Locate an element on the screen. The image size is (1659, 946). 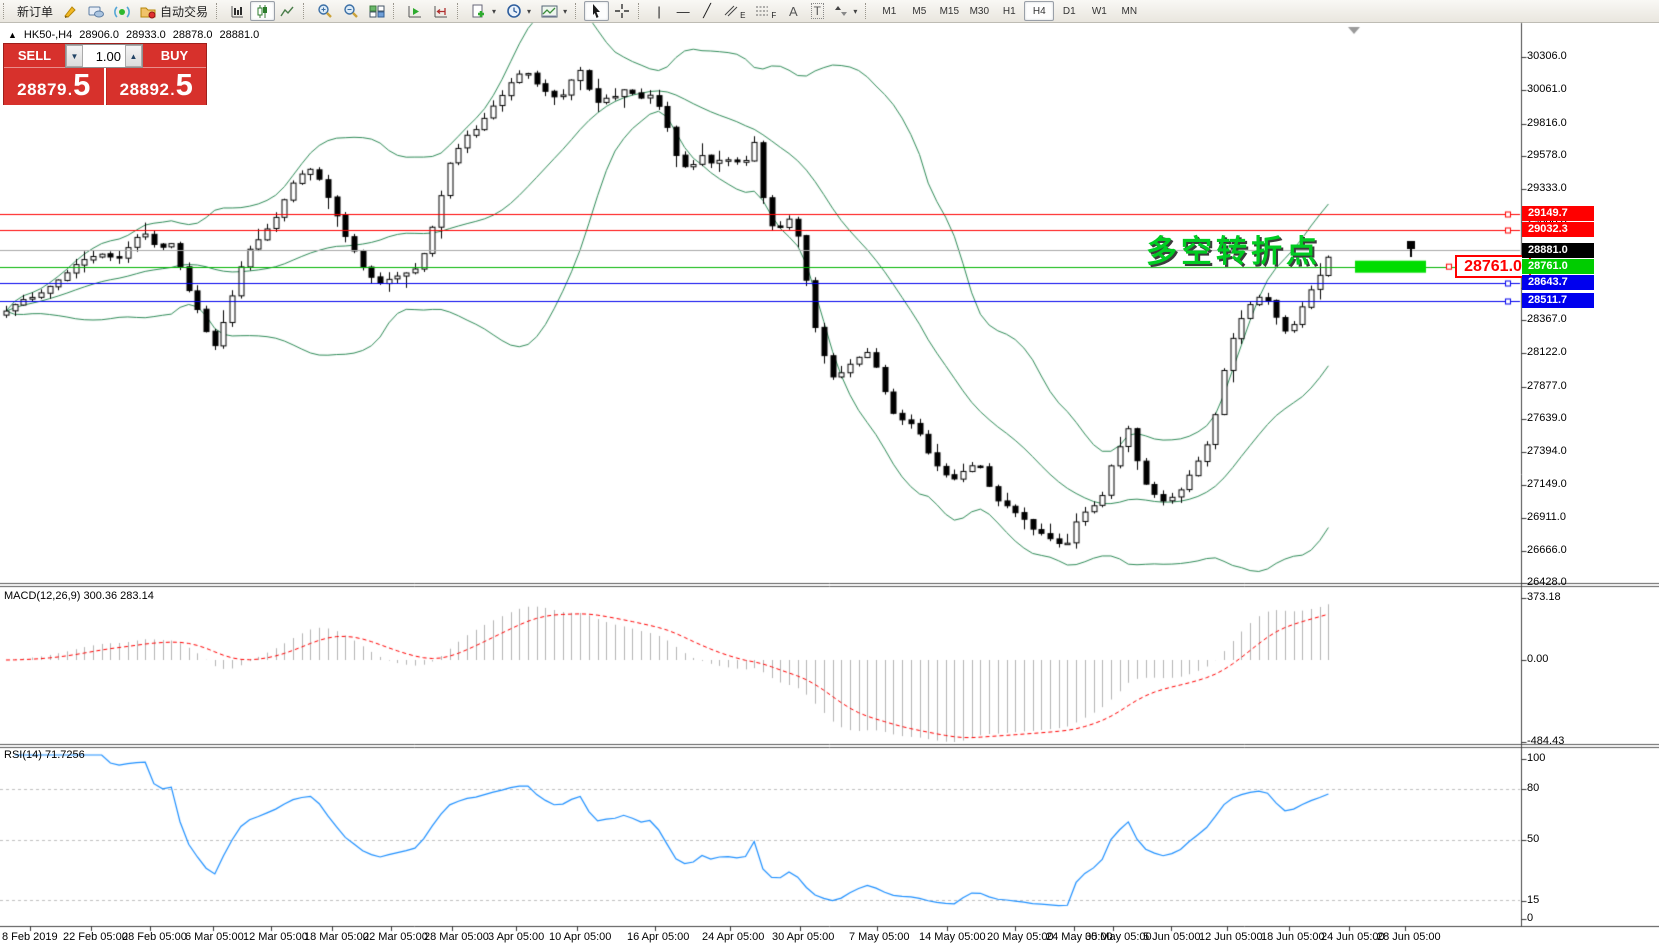
price-axis-tick: 26911.0 is located at coordinates (1546, 516).